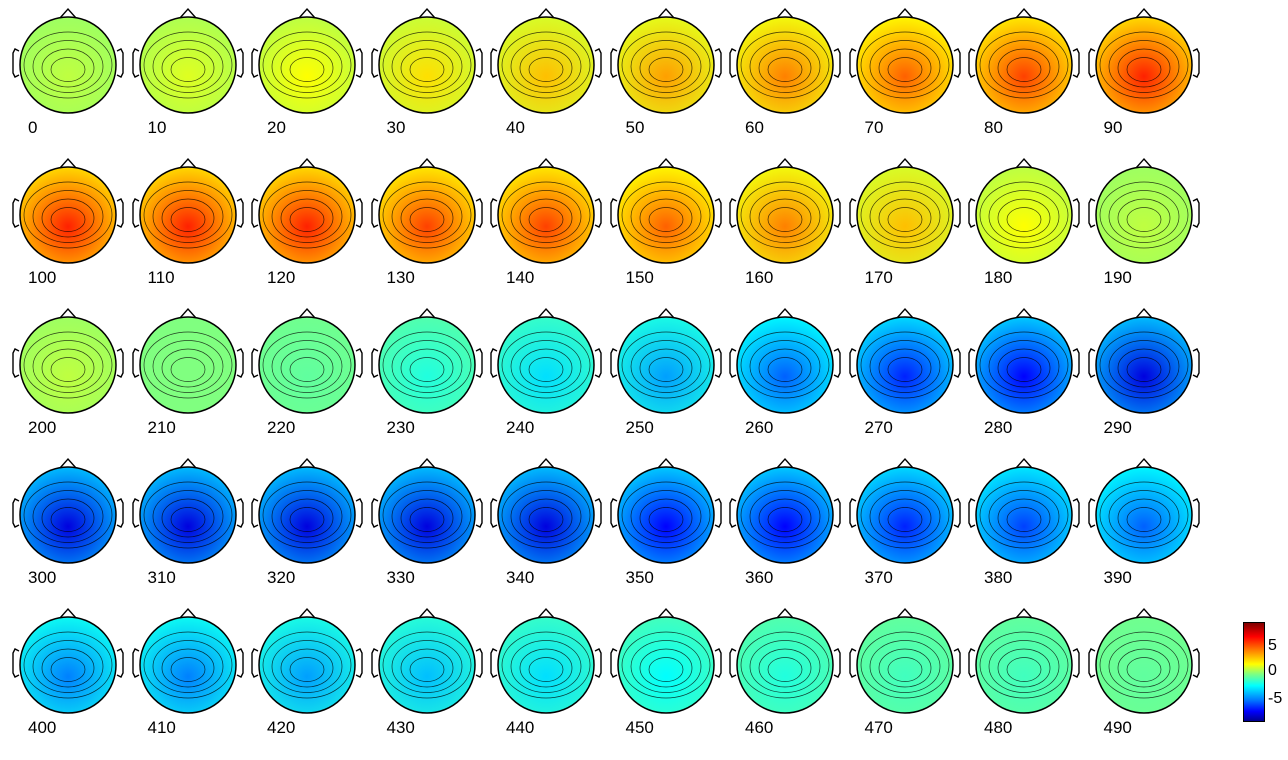 Image resolution: width=1288 pixels, height=760 pixels. I want to click on topomap-cell: 360, so click(785, 525).